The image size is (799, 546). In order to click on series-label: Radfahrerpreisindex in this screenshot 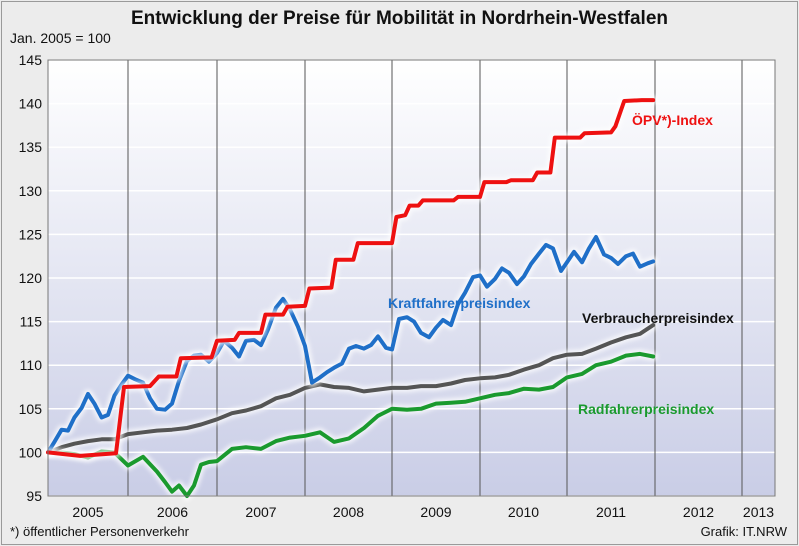, I will do `click(646, 409)`.